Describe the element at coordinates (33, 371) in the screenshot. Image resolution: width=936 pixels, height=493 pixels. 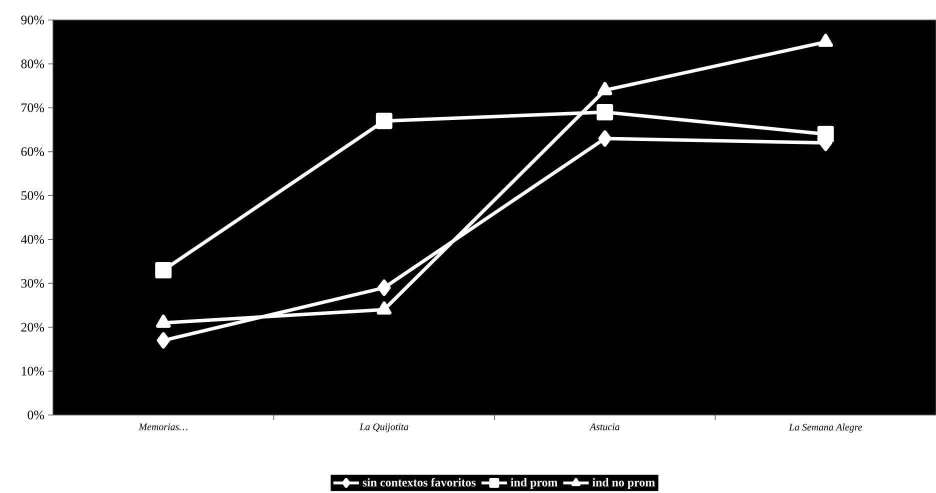
I see `y-tick-label: 10%` at that location.